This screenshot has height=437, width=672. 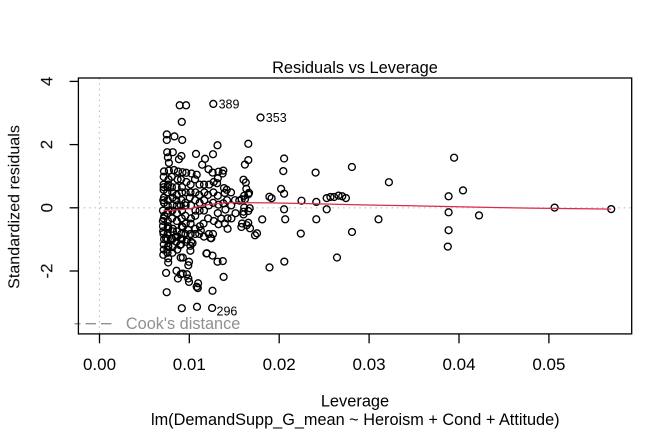 What do you see at coordinates (189, 364) in the screenshot?
I see `svg-text: 0.01` at bounding box center [189, 364].